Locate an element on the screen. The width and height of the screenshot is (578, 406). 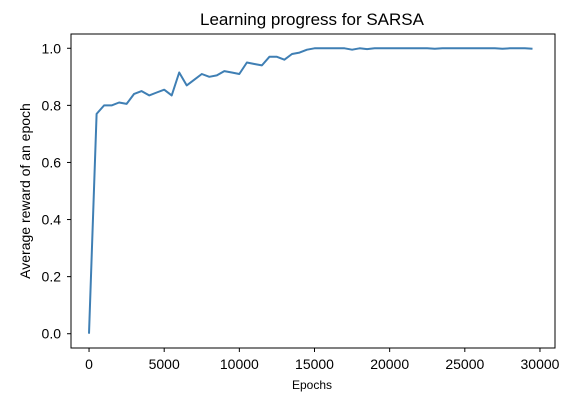
x-tick-label: 25000 is located at coordinates (464, 364).